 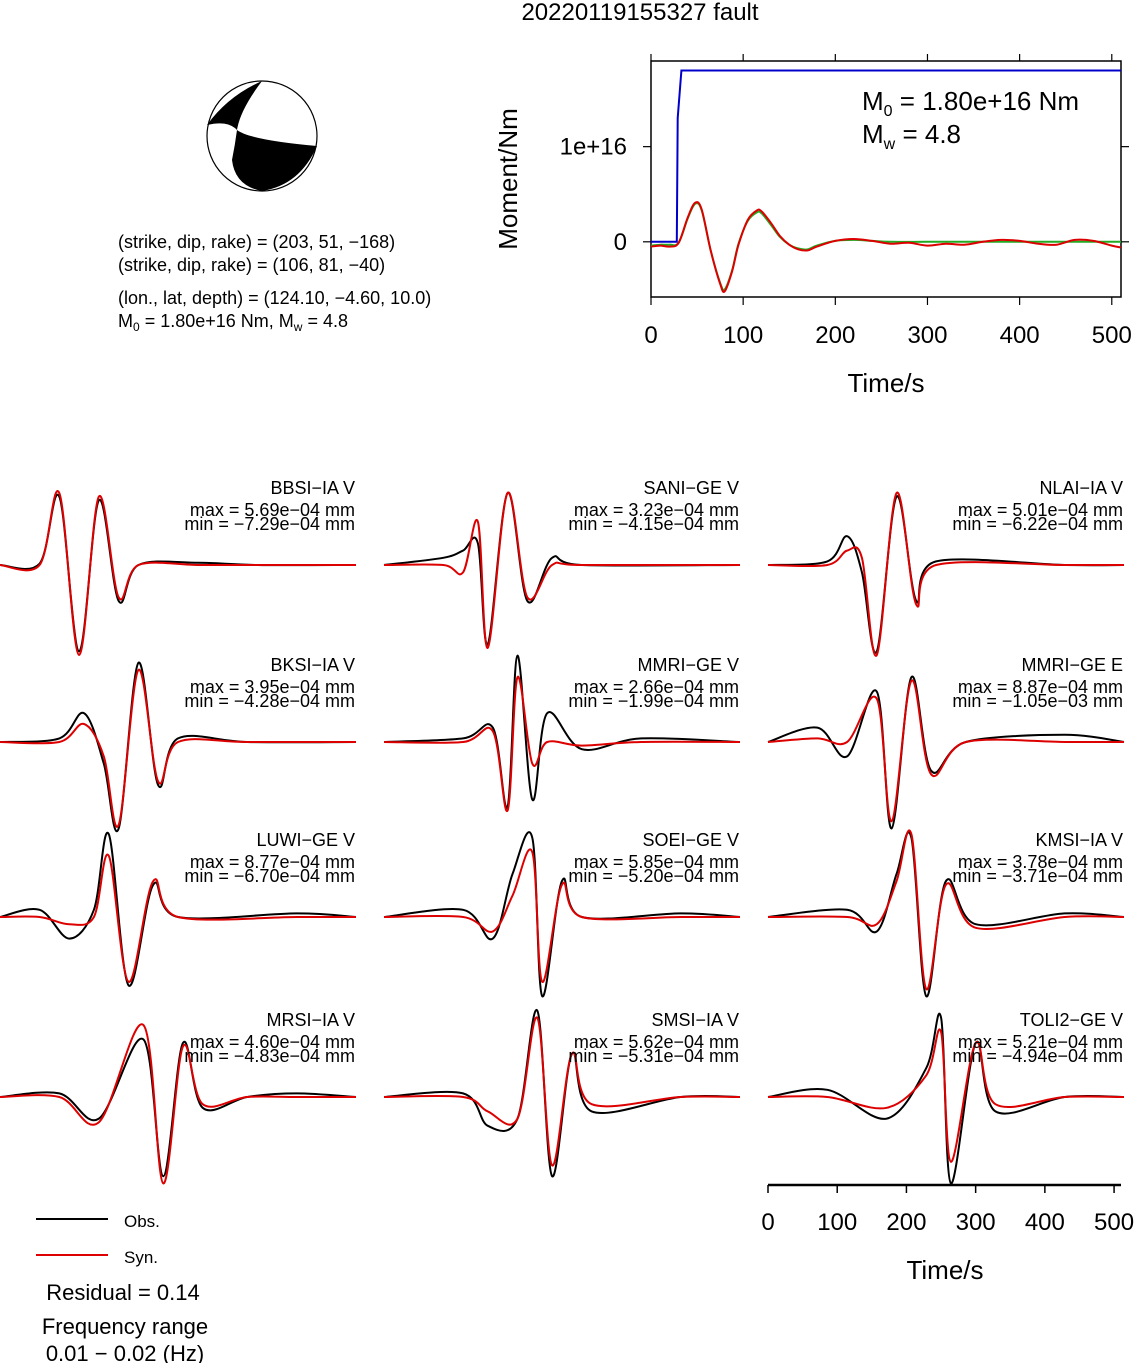 What do you see at coordinates (233, 322) in the screenshot?
I see `moment-magnitude-line: M0 = 1.80e+16 Nm, Mw = 4.8` at bounding box center [233, 322].